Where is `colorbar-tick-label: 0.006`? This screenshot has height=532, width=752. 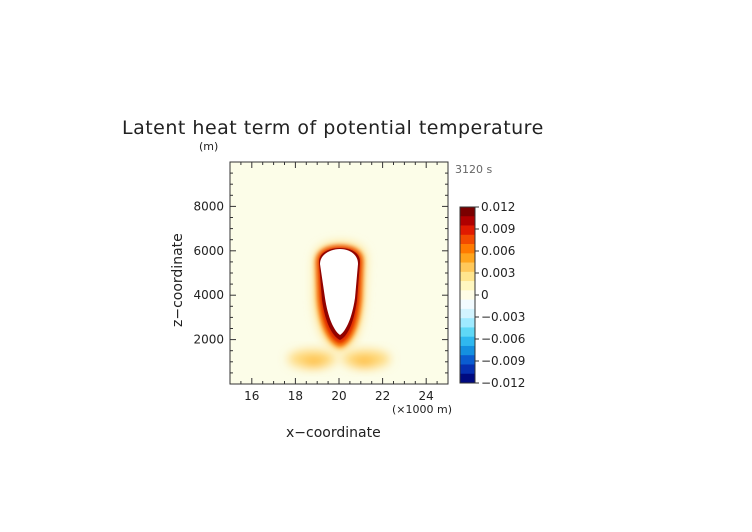 colorbar-tick-label: 0.006 is located at coordinates (498, 251).